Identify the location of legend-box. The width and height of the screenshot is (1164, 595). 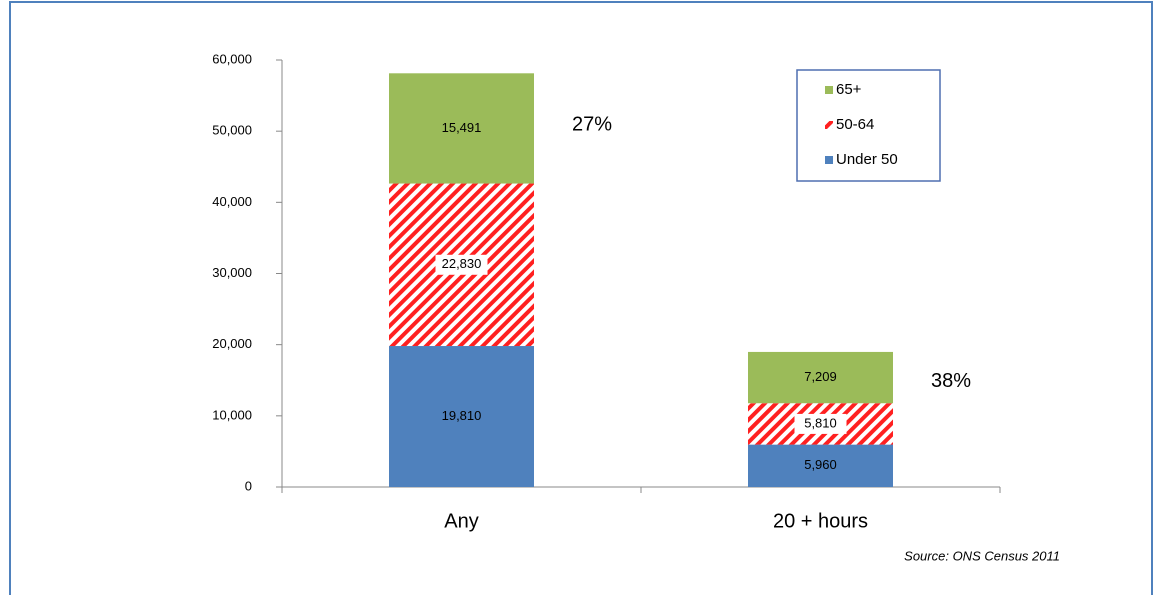
(868, 125).